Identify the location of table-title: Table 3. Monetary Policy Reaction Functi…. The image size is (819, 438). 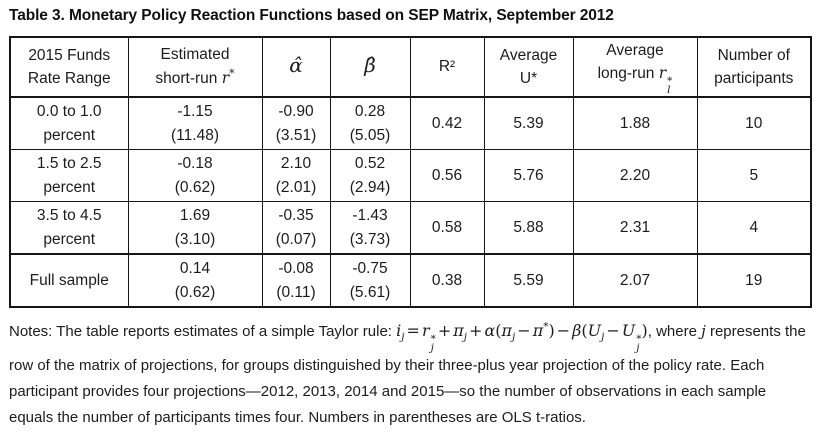
(311, 15).